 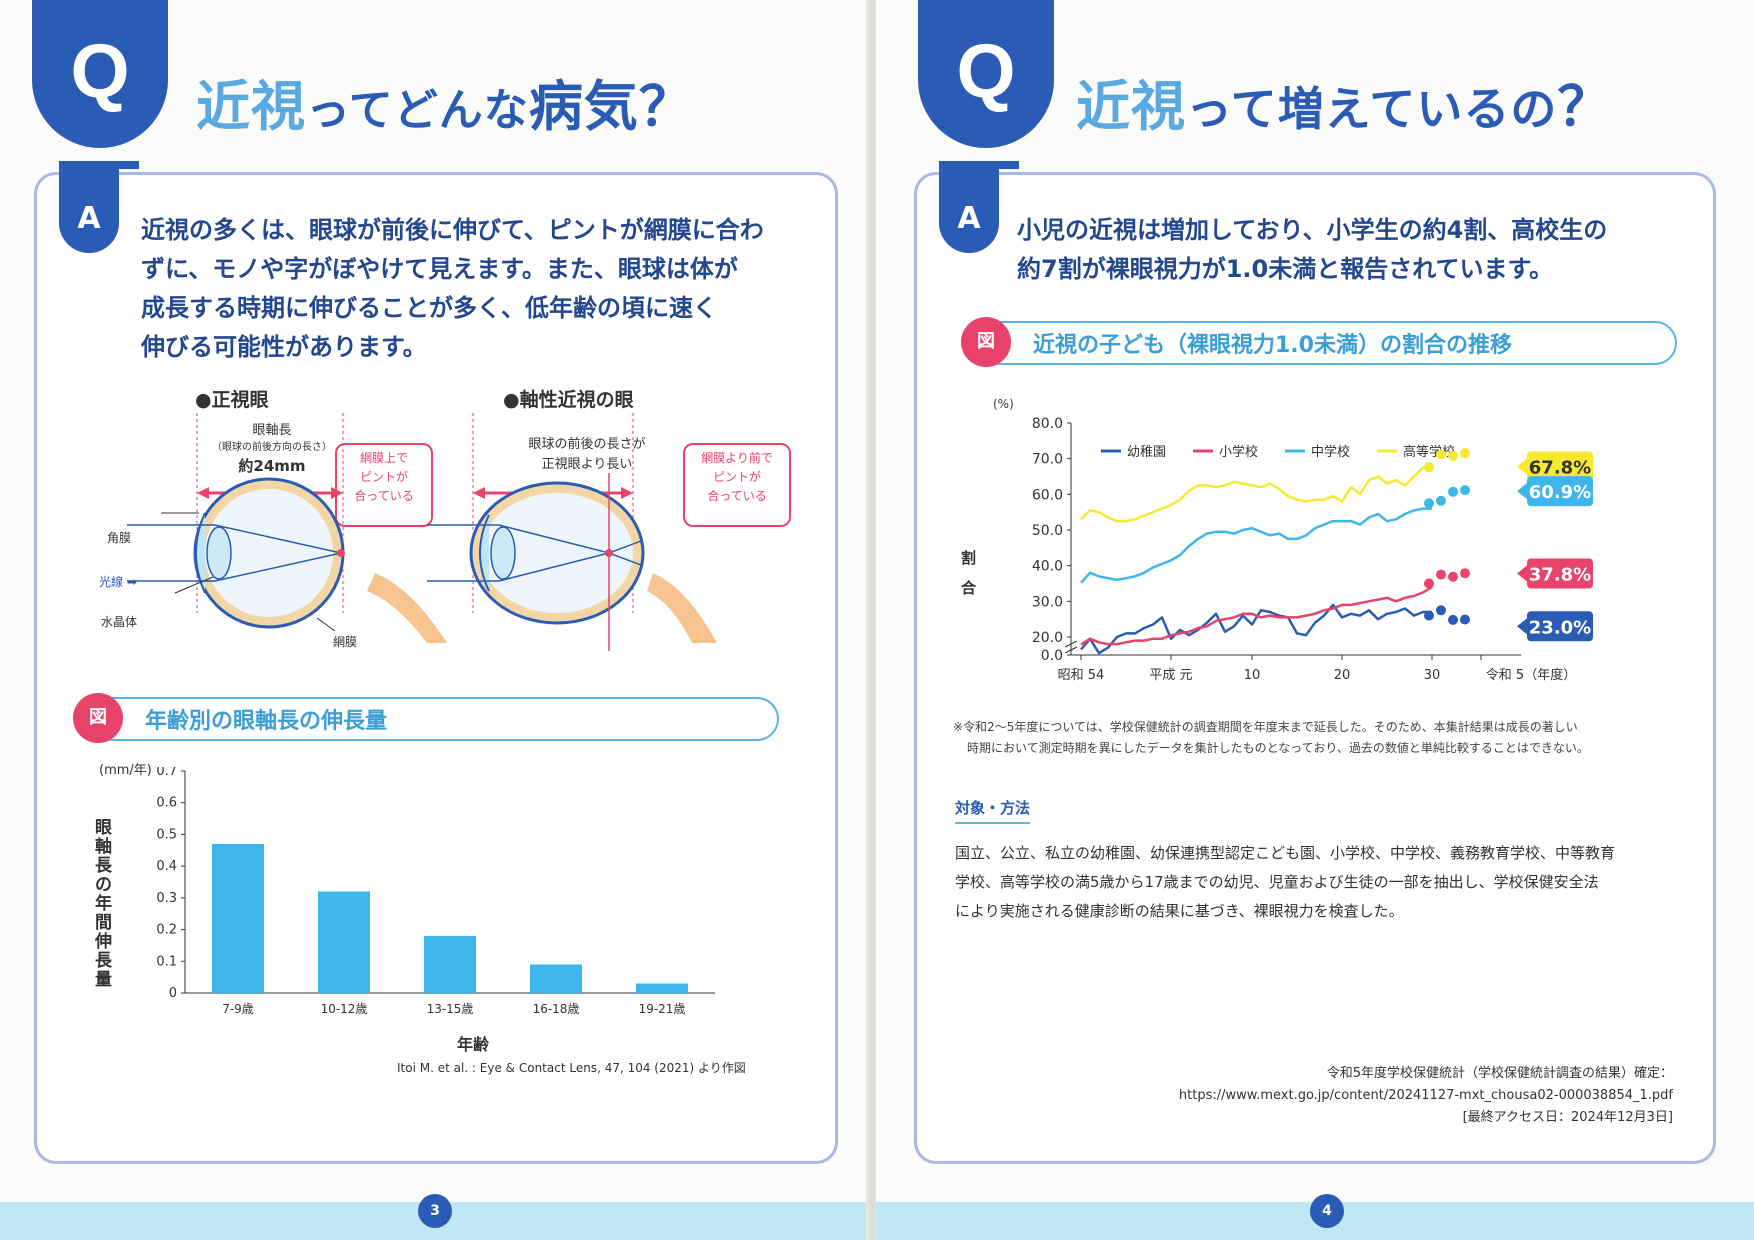 What do you see at coordinates (1047, 638) in the screenshot?
I see `y-tick-label: 20.0` at bounding box center [1047, 638].